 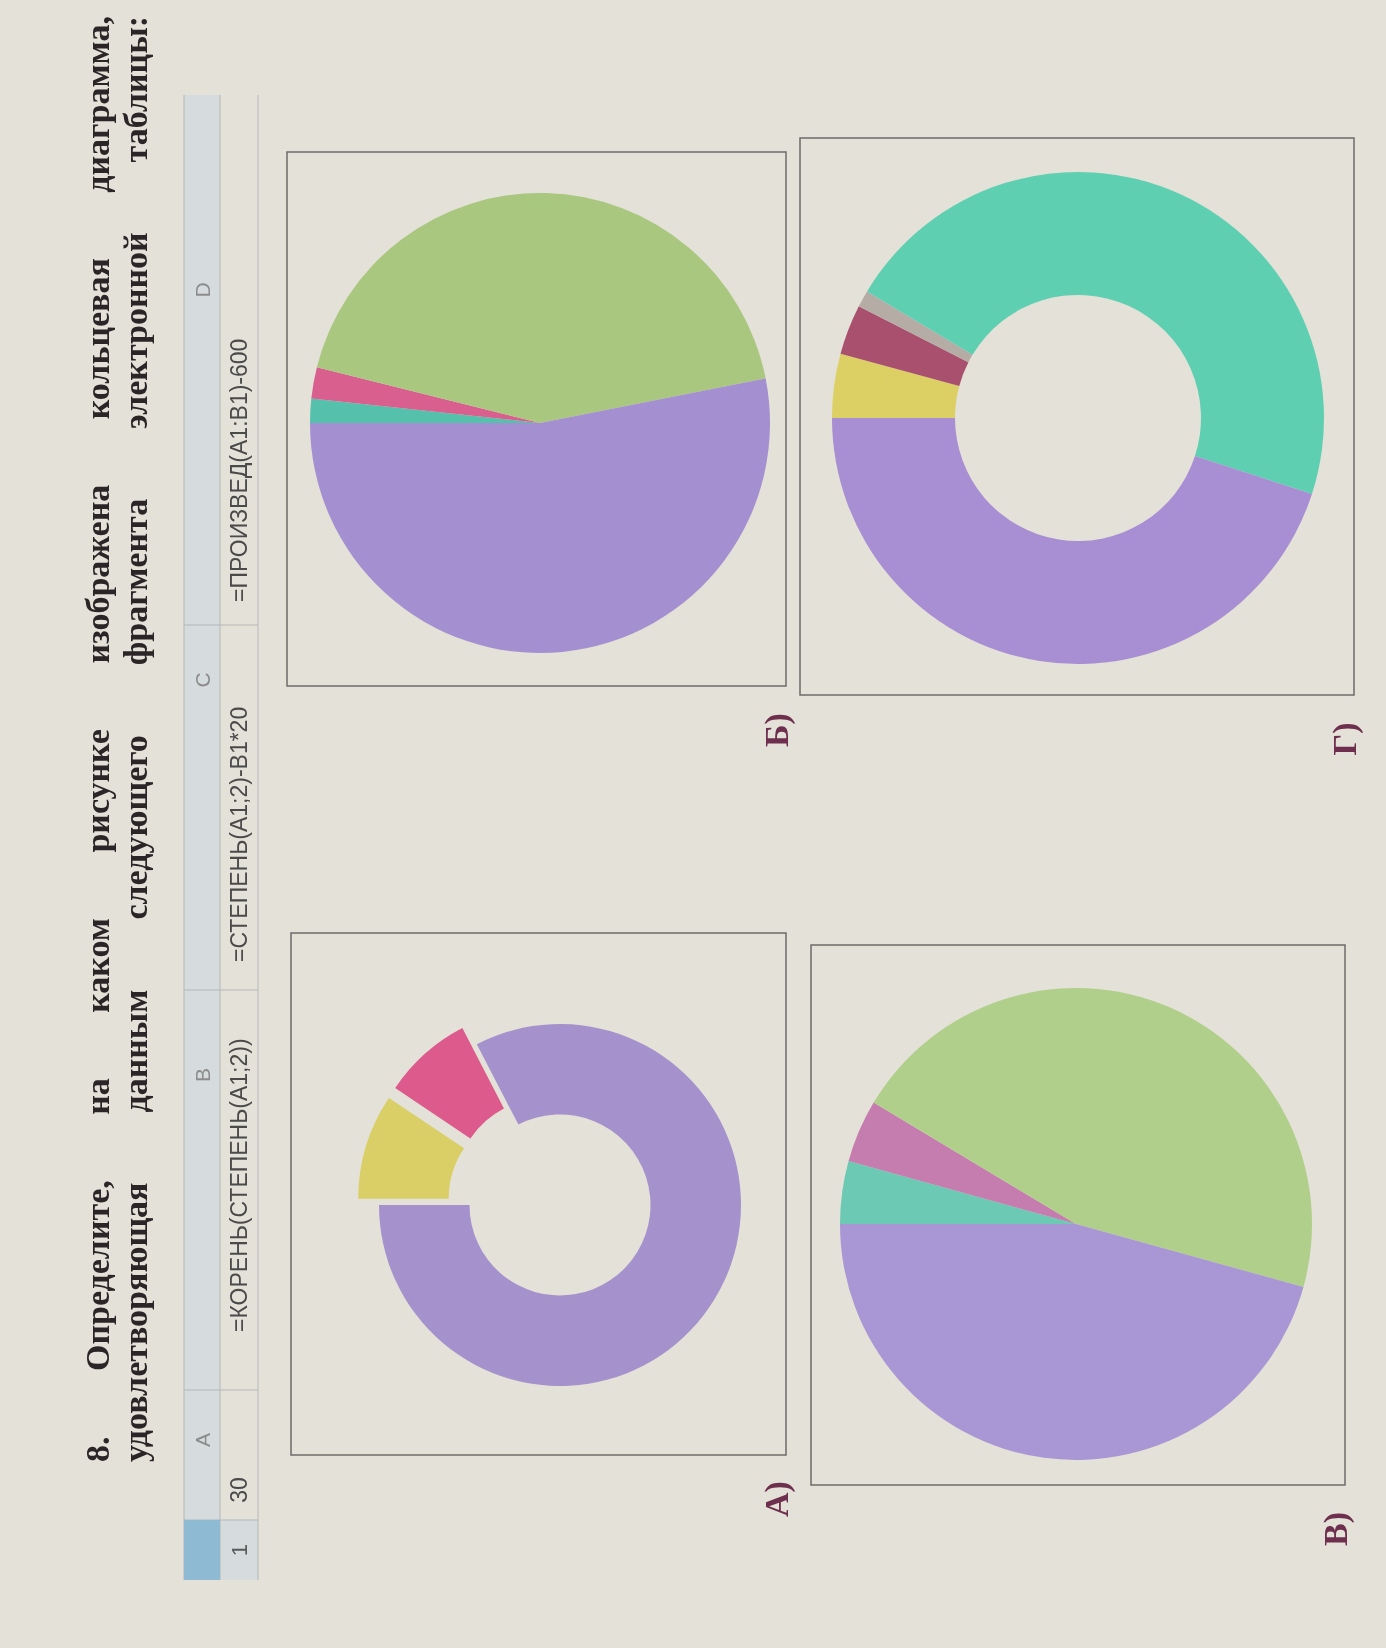 What do you see at coordinates (116, 739) in the screenshot?
I see `text: 8. Определите, на каком рисунке изображена кольцевая диаграмма, удовлетворяющая данным следующего фрагмента электронной таблицы:` at bounding box center [116, 739].